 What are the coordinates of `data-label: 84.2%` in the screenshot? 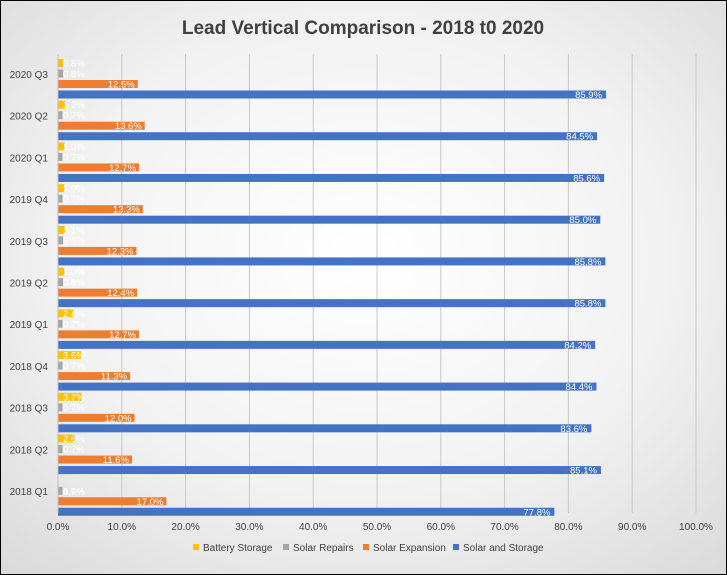 It's located at (577, 345).